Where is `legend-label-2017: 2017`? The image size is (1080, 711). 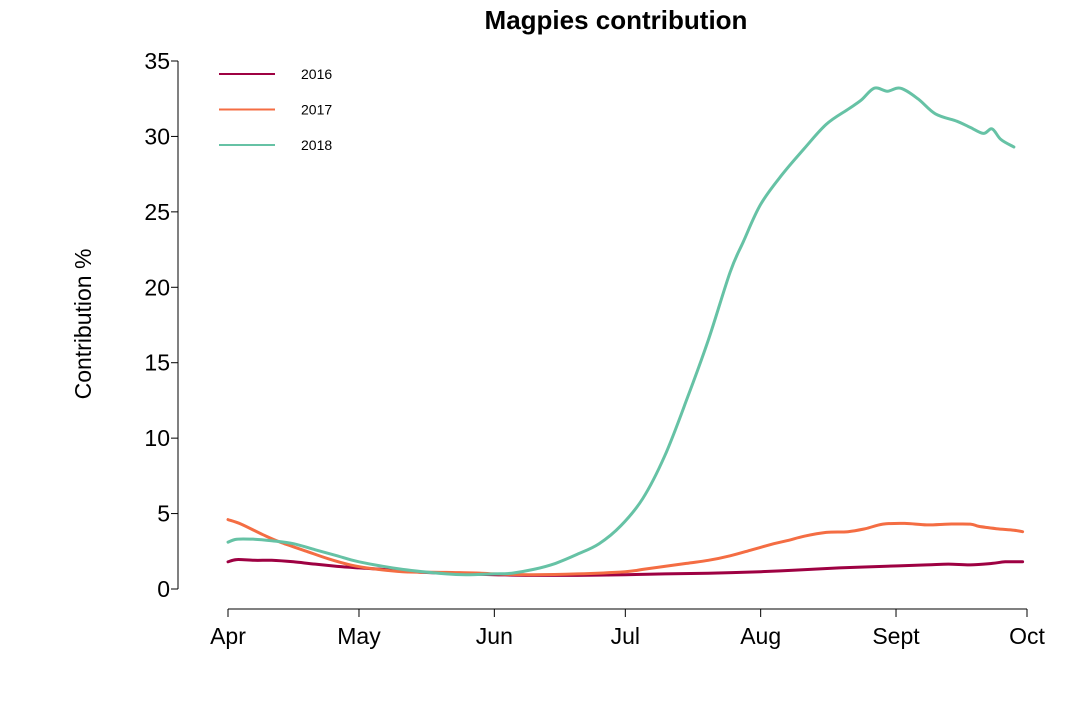 legend-label-2017: 2017 is located at coordinates (316, 110).